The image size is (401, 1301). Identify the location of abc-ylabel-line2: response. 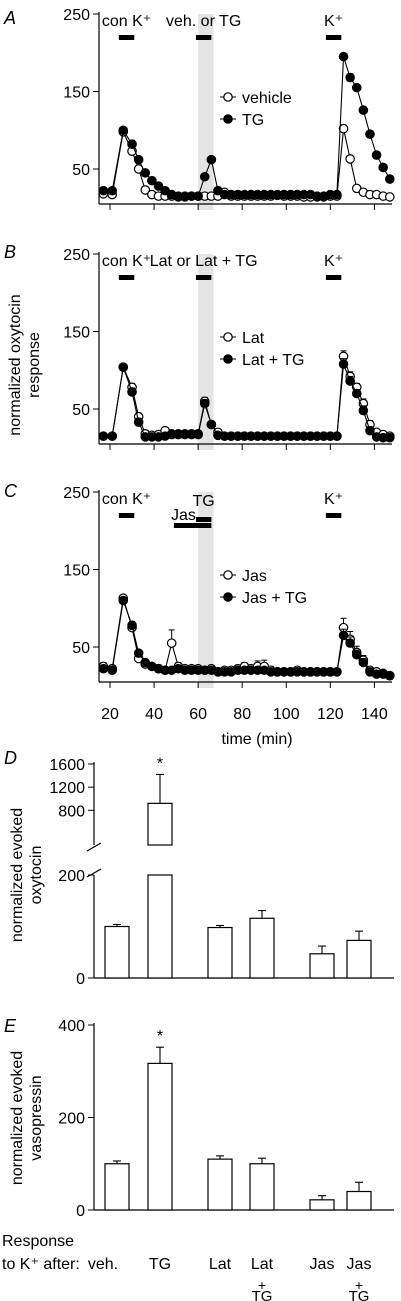
(34, 365).